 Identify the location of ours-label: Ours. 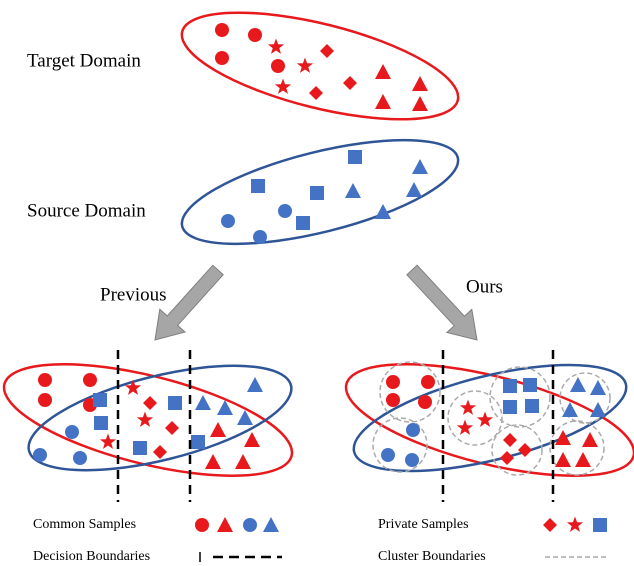
(484, 286).